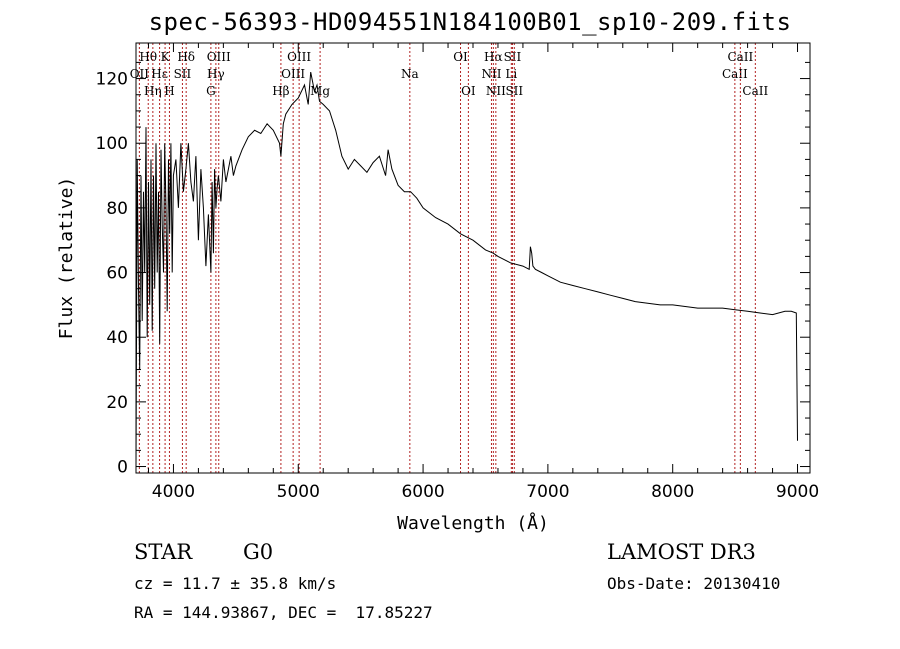 The image size is (900, 649). What do you see at coordinates (186, 57) in the screenshot?
I see `line-marker-label: Hδ` at bounding box center [186, 57].